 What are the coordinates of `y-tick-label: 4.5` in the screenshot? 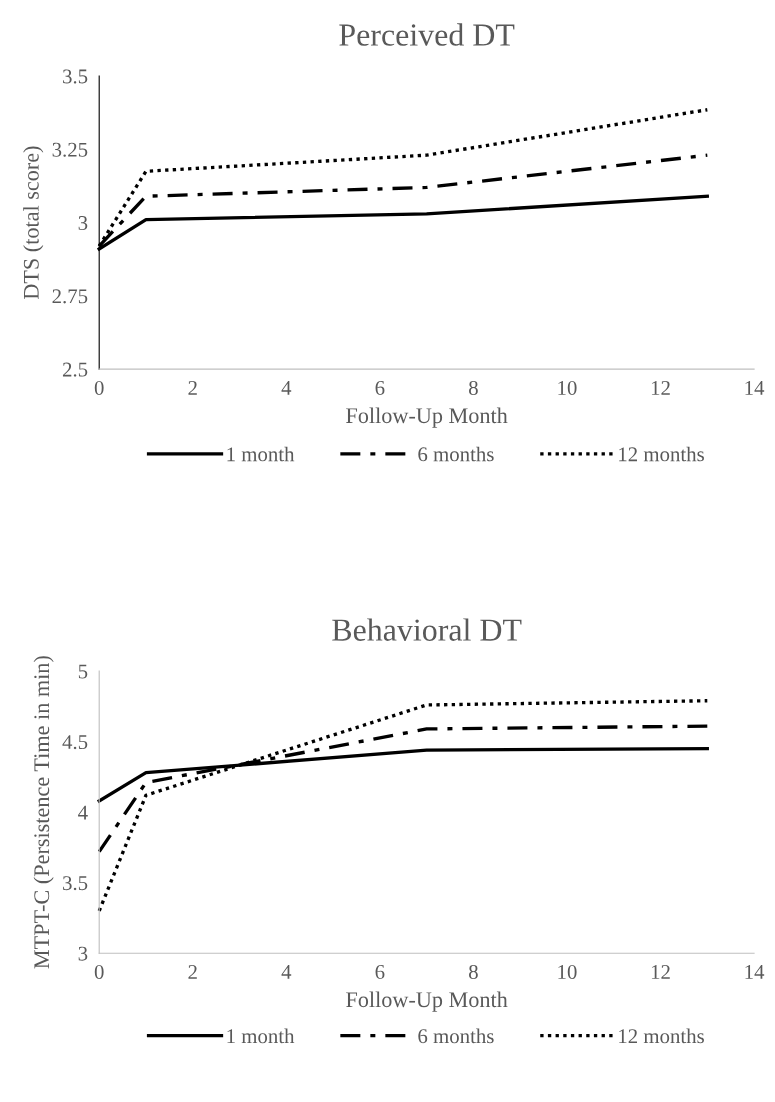 It's located at (75, 742).